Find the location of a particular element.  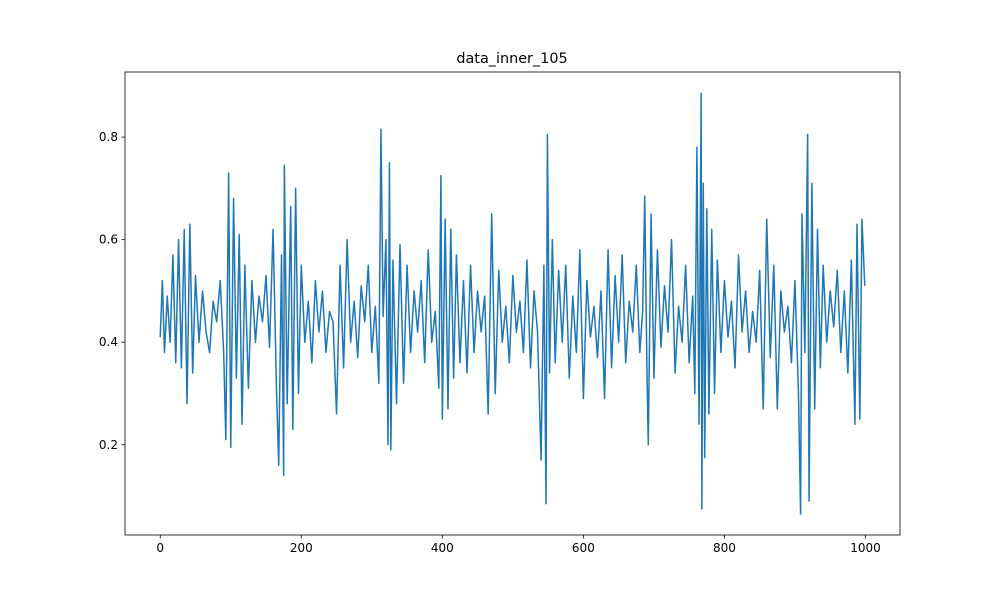

chart-title: data_inner_105 is located at coordinates (511, 59).